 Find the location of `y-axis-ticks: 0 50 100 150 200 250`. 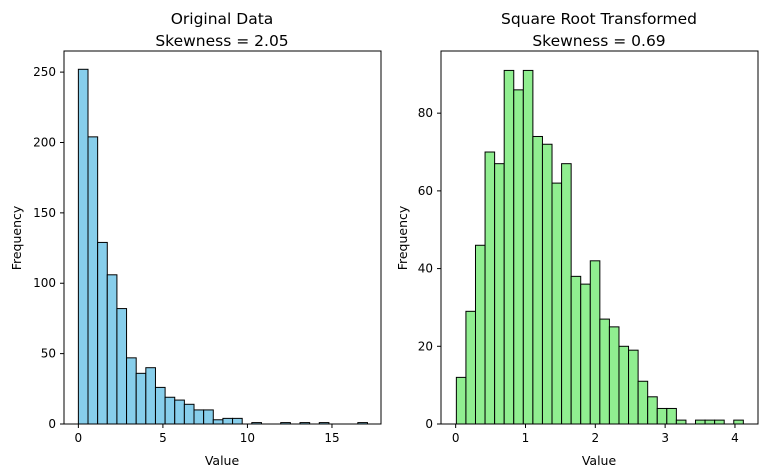

y-axis-ticks: 0 50 100 150 200 250 is located at coordinates (48, 248).